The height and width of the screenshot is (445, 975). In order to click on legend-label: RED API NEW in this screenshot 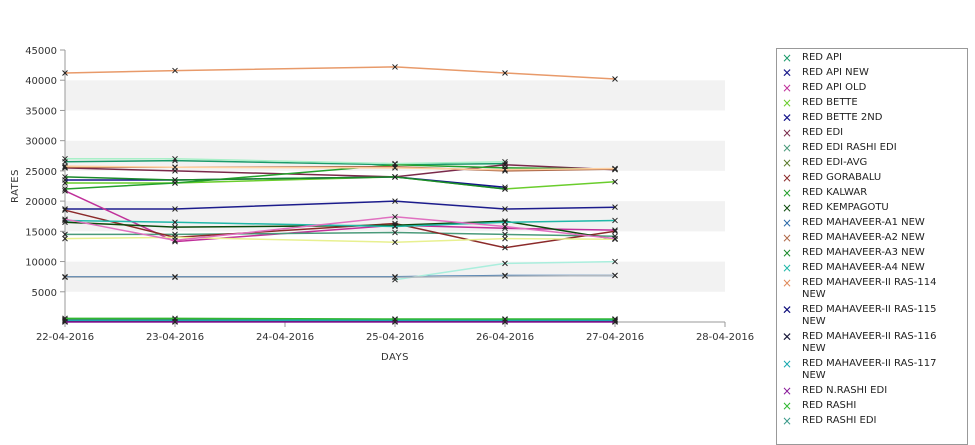, I will do `click(835, 72)`.